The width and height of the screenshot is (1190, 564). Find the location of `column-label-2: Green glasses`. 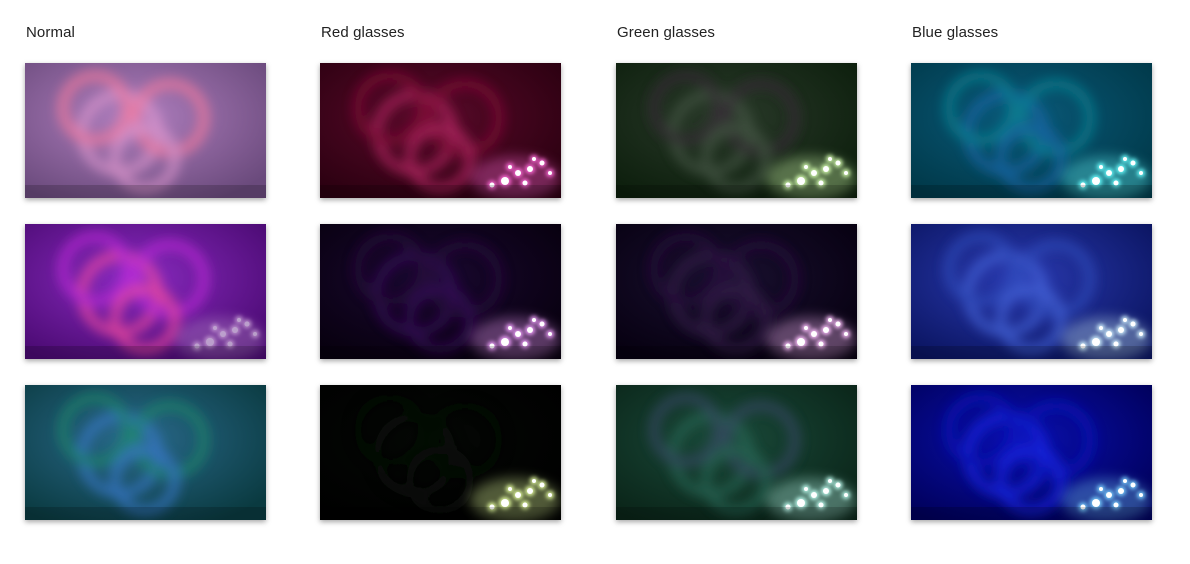

column-label-2: Green glasses is located at coordinates (666, 32).